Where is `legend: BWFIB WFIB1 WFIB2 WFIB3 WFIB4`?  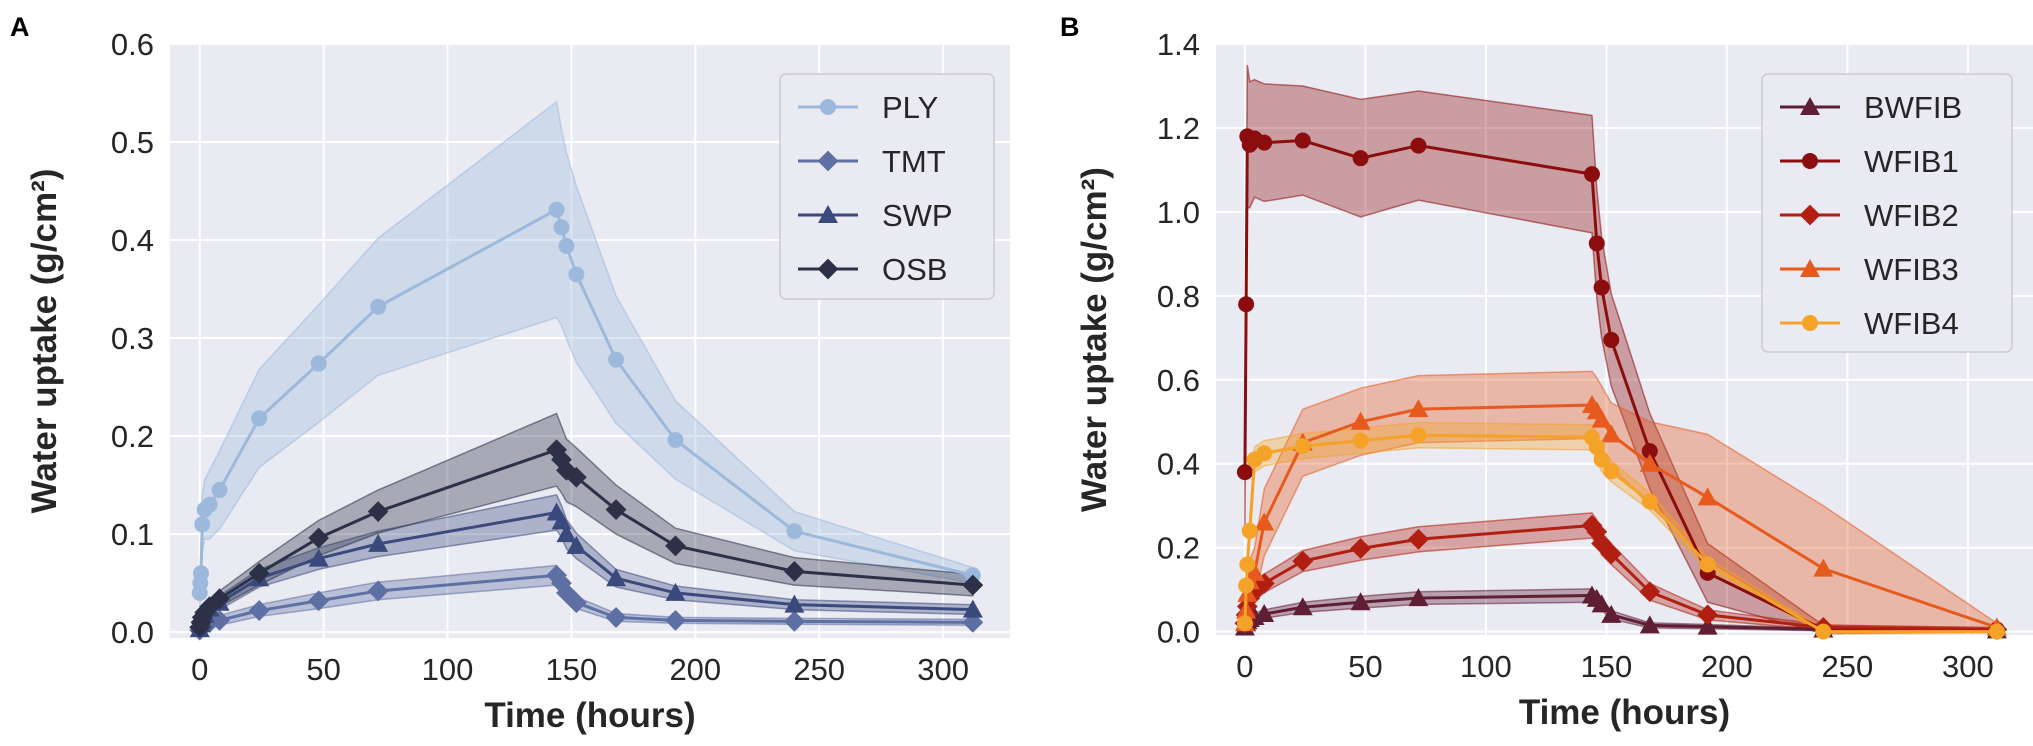
legend: BWFIB WFIB1 WFIB2 WFIB3 WFIB4 is located at coordinates (1887, 213).